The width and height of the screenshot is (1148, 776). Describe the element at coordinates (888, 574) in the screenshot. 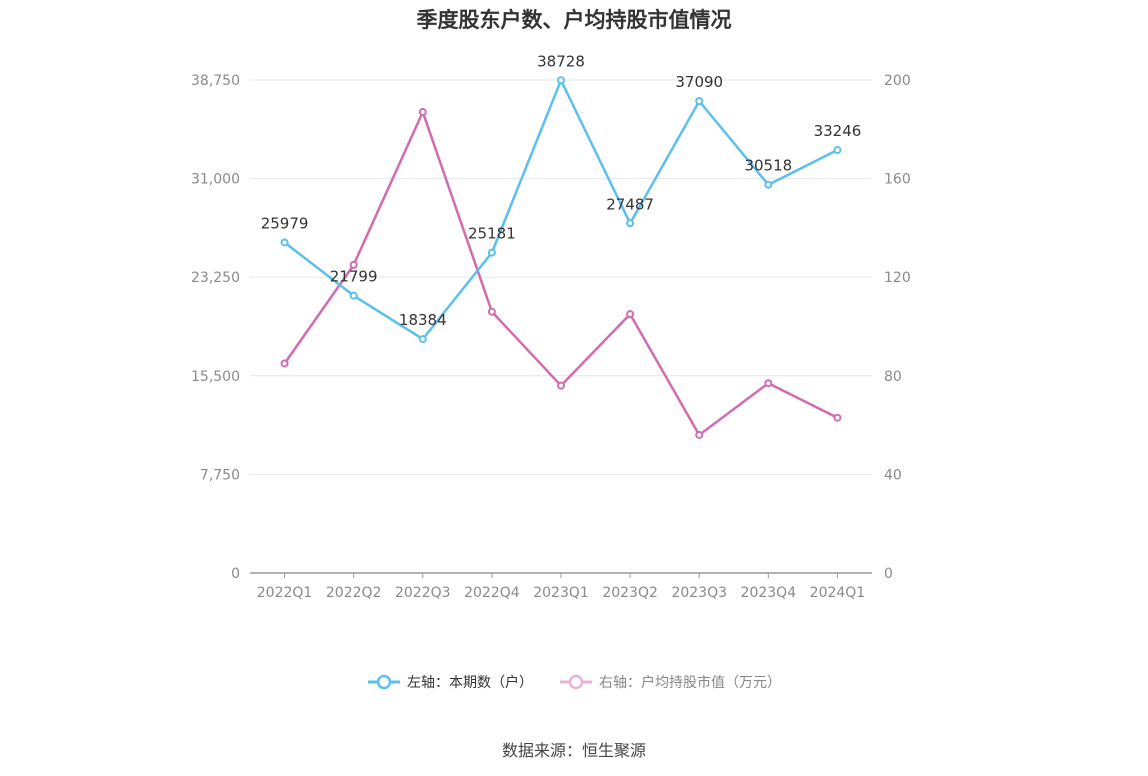

I see `right-tick-label: 0` at that location.